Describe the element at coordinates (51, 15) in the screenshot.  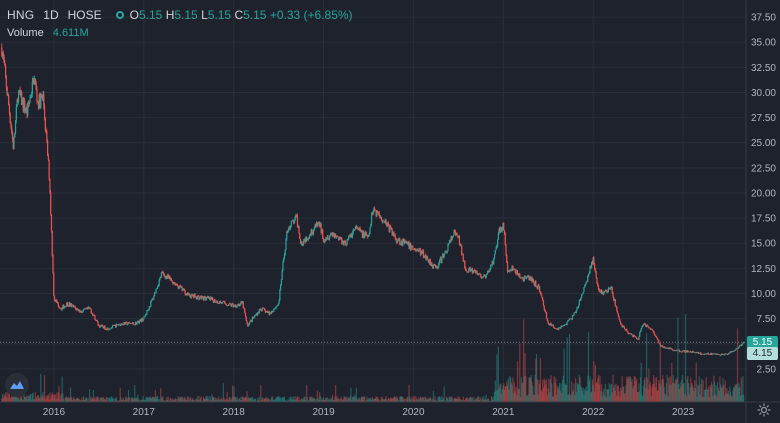
I see `interval-label: 1D` at that location.